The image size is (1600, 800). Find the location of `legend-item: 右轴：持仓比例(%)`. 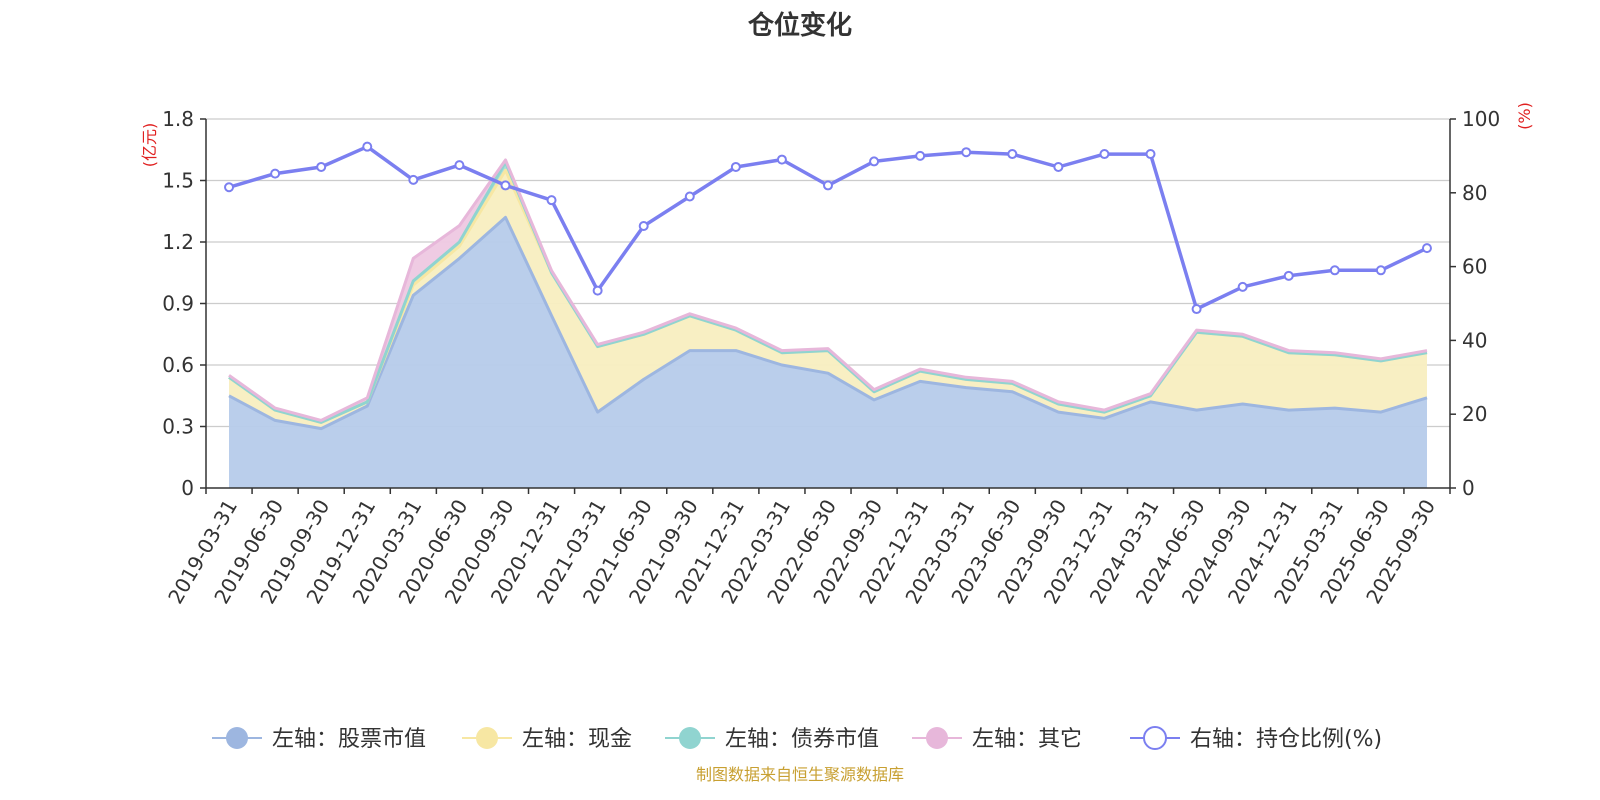

legend-item: 右轴：持仓比例(%) is located at coordinates (1256, 739).